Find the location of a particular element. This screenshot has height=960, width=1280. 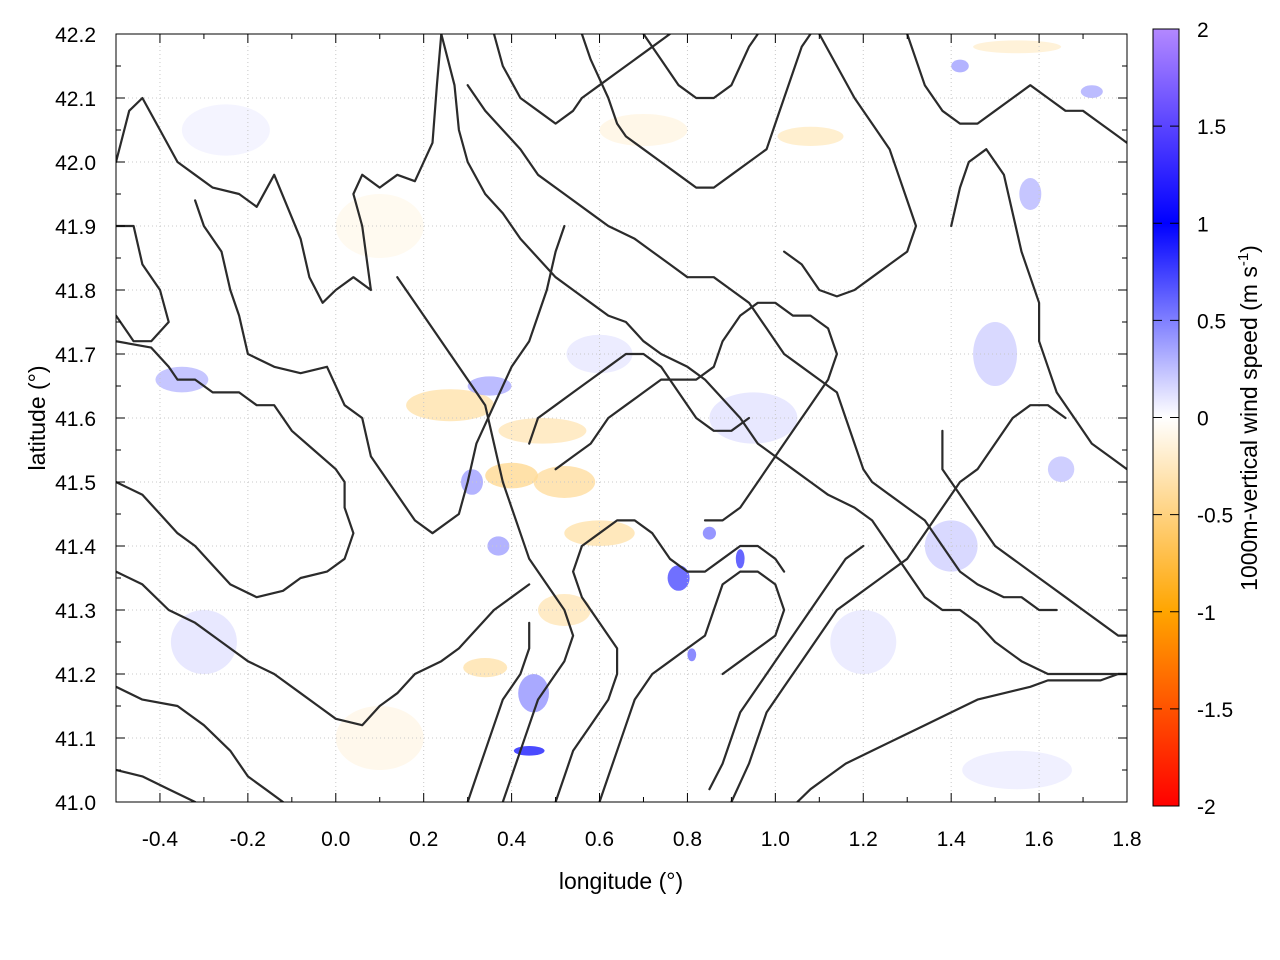

colorbar-tick-label: 2 is located at coordinates (1203, 30).